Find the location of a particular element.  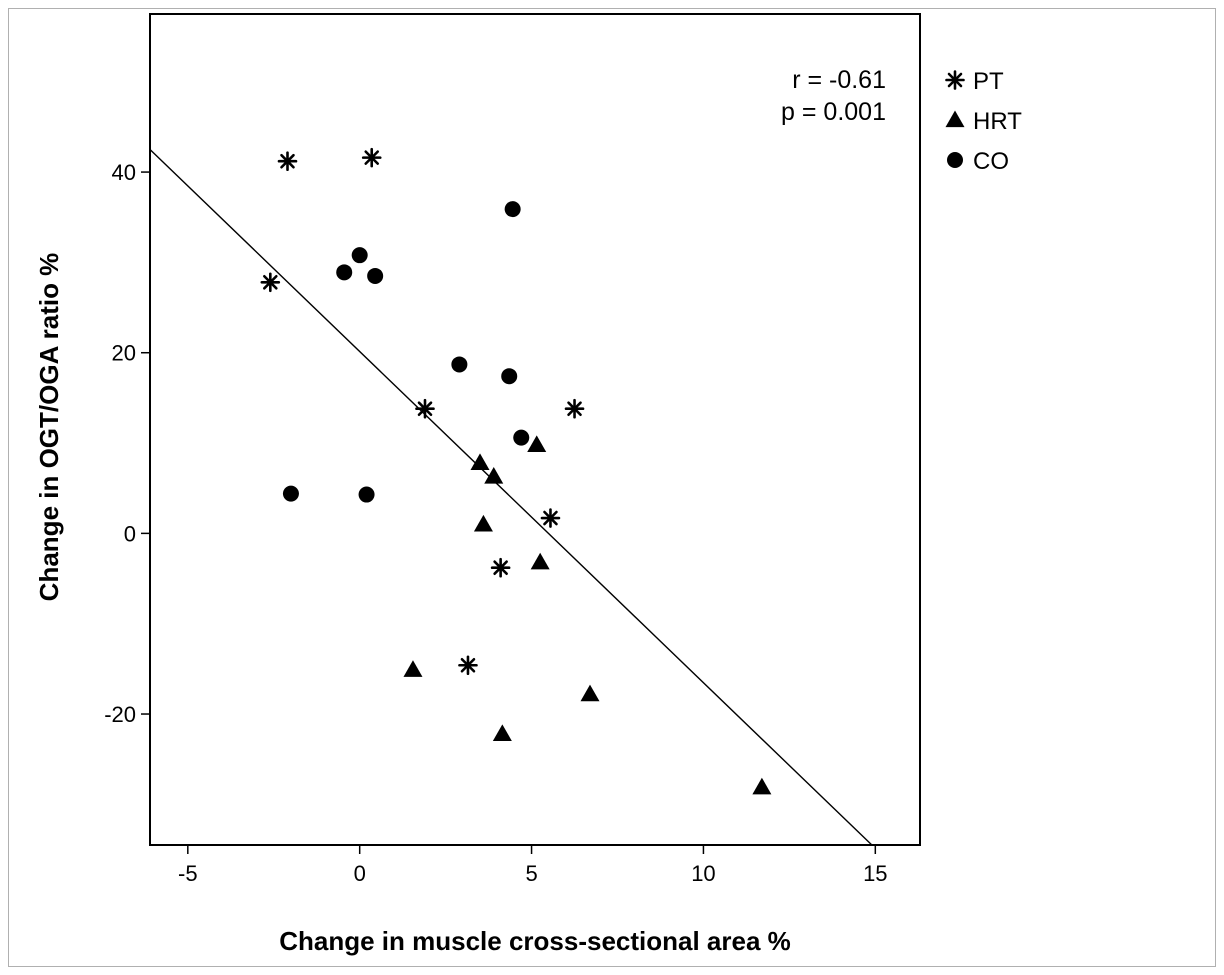

x-axis-ticks: -5 0 5 10 15 is located at coordinates (533, 865).